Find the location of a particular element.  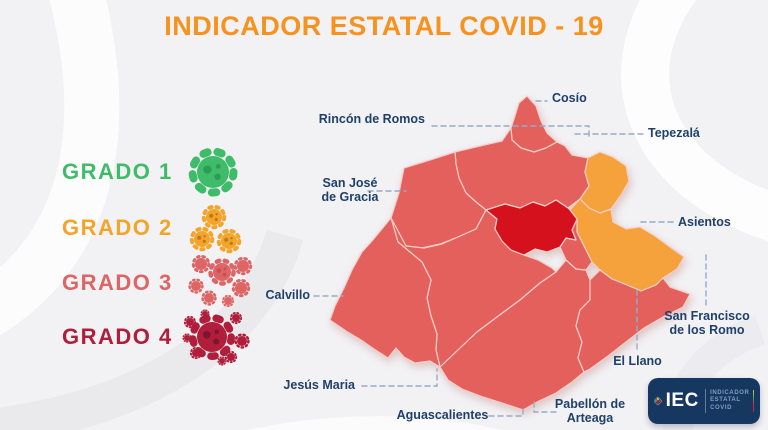

map-label-jesus-maria: Jesús Maria is located at coordinates (319, 385).